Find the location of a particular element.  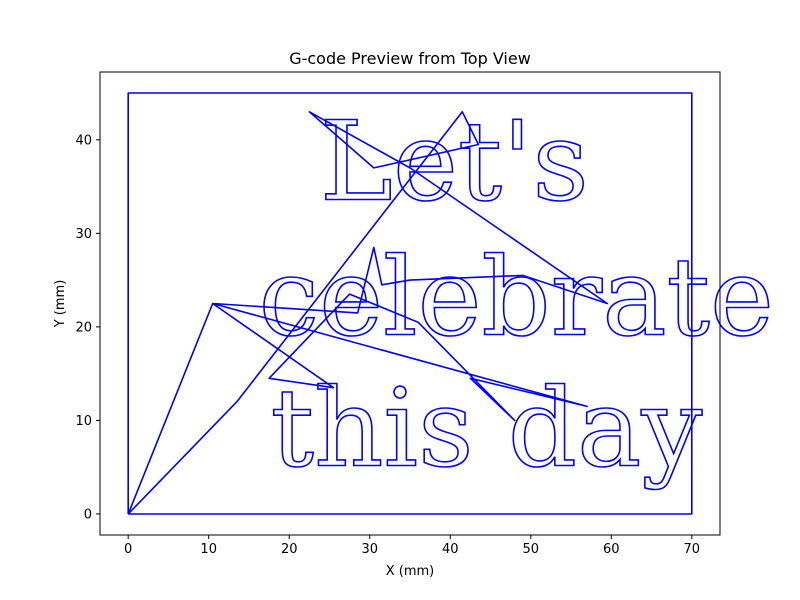

y-tick-label: 10 is located at coordinates (83, 421).